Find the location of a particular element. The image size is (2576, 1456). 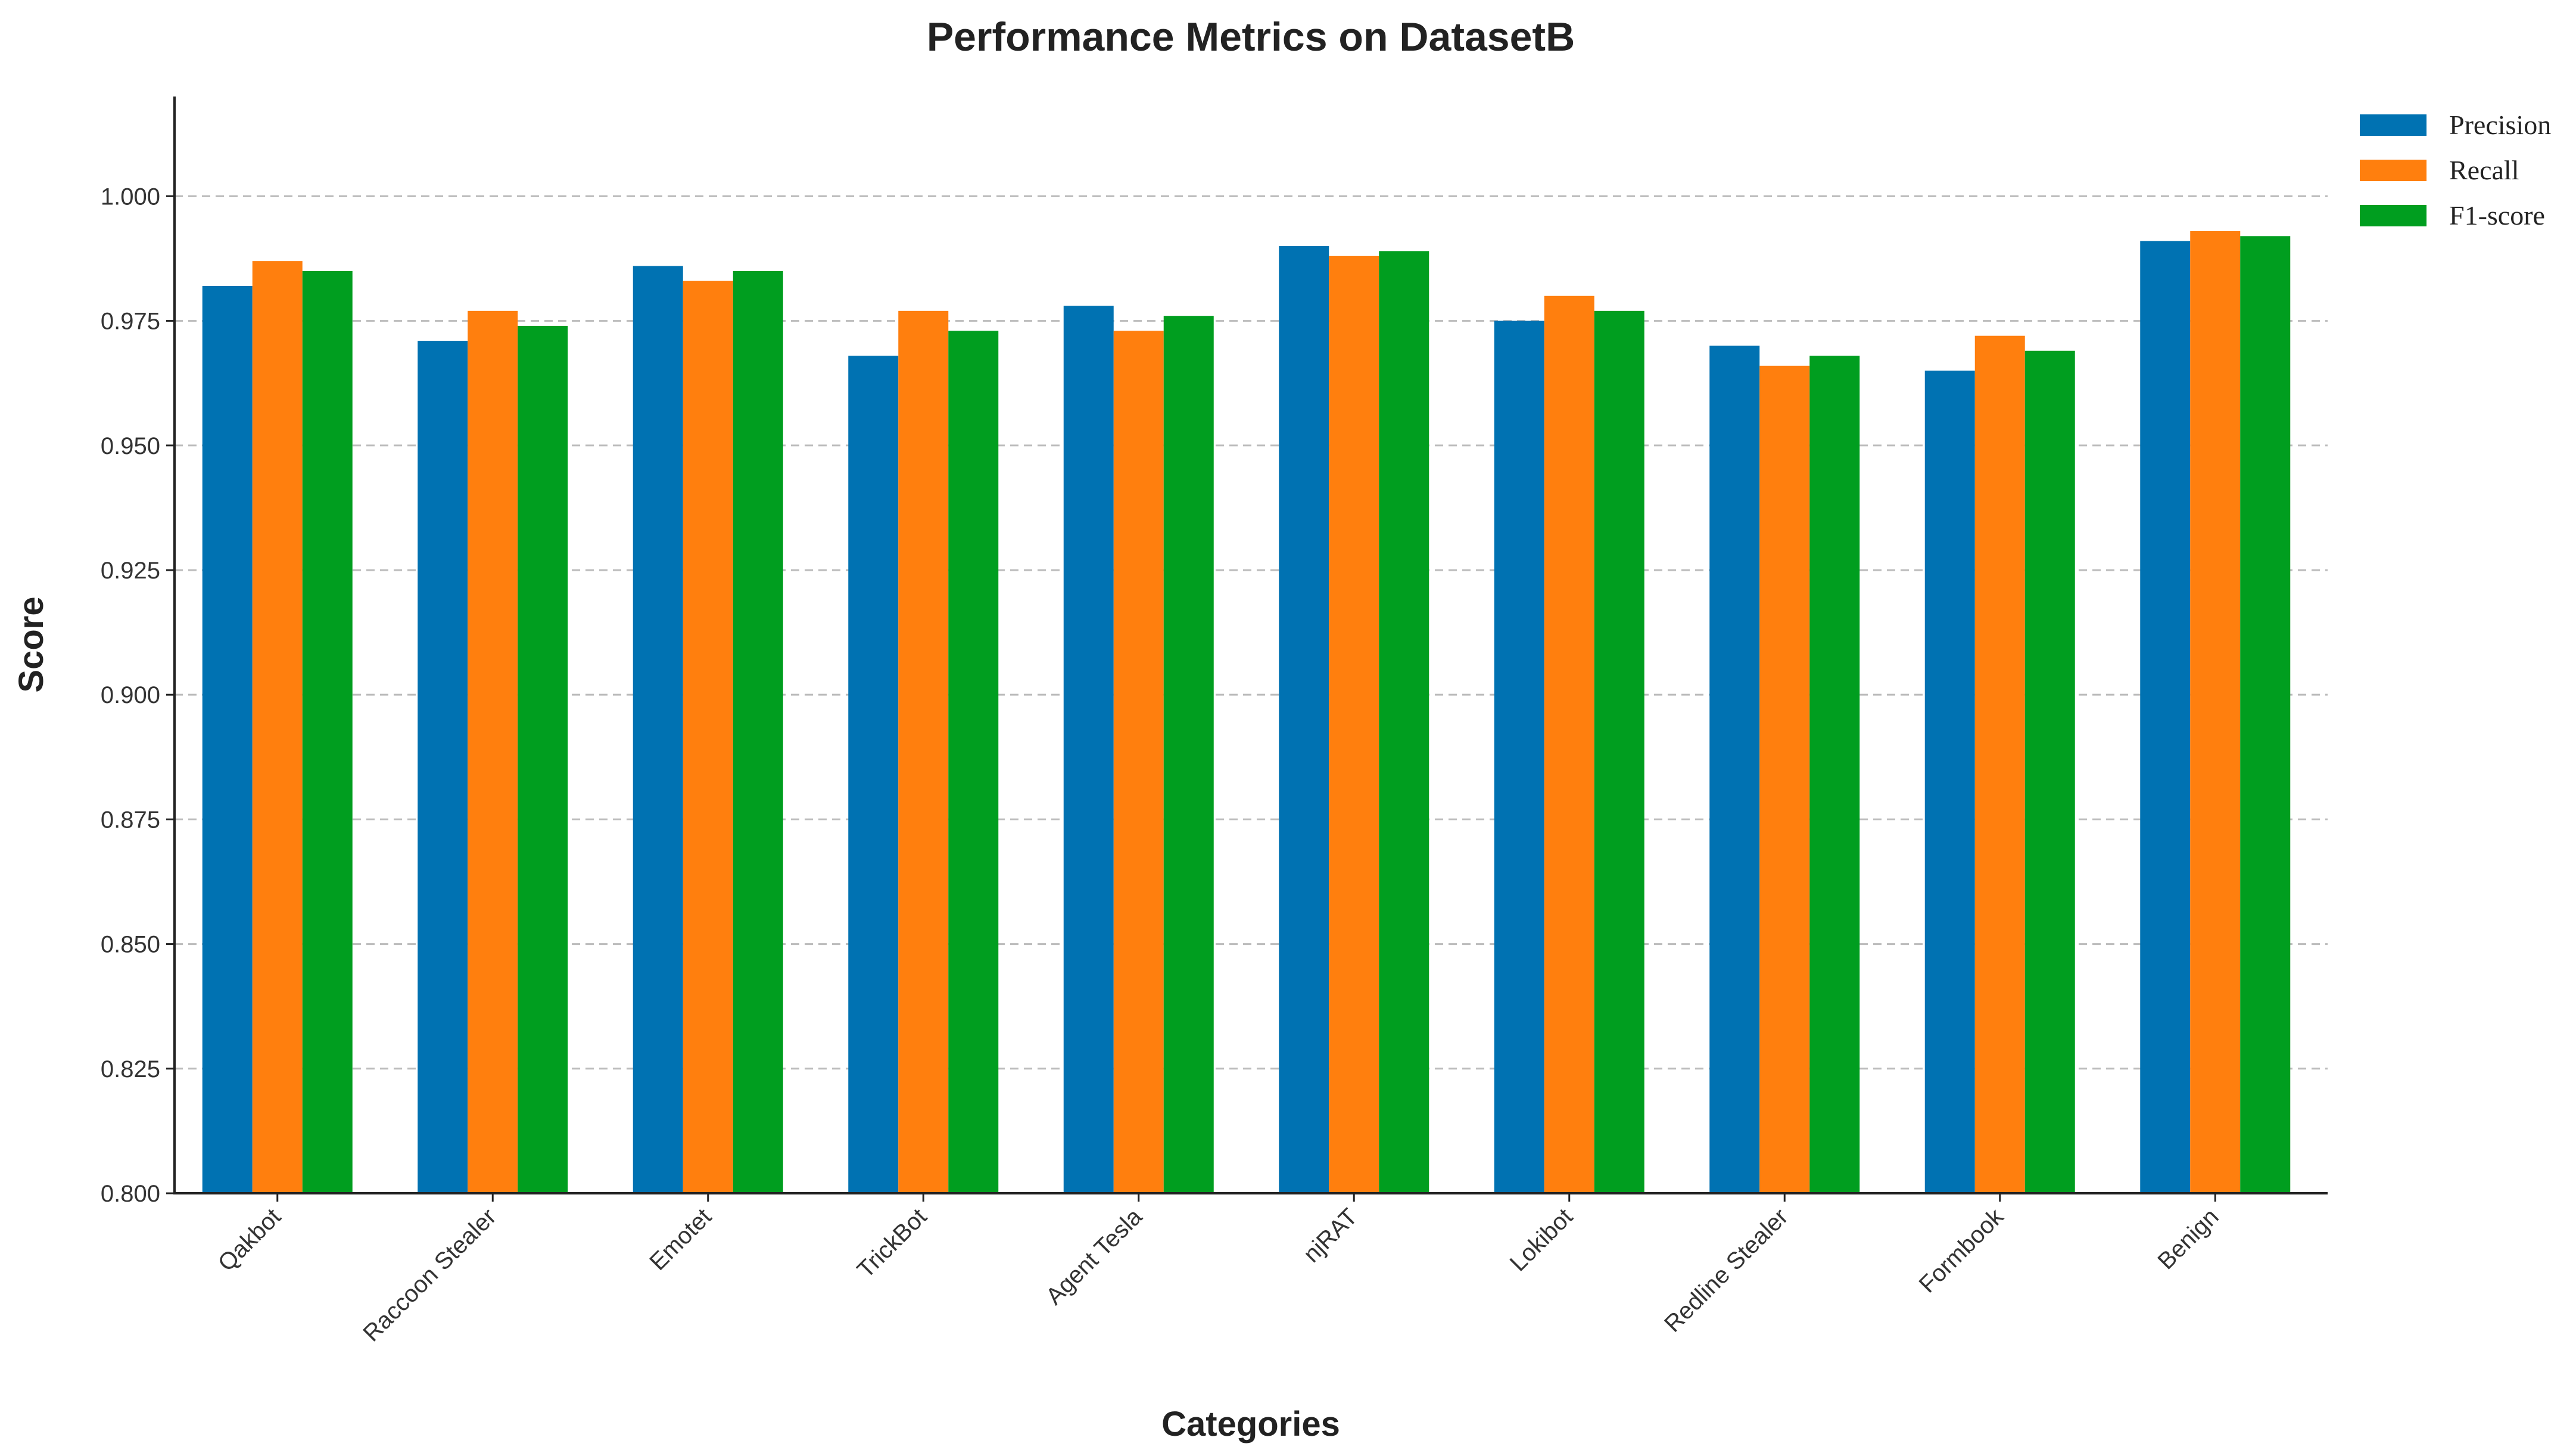

bar-f1-score-njrat is located at coordinates (1404, 722).